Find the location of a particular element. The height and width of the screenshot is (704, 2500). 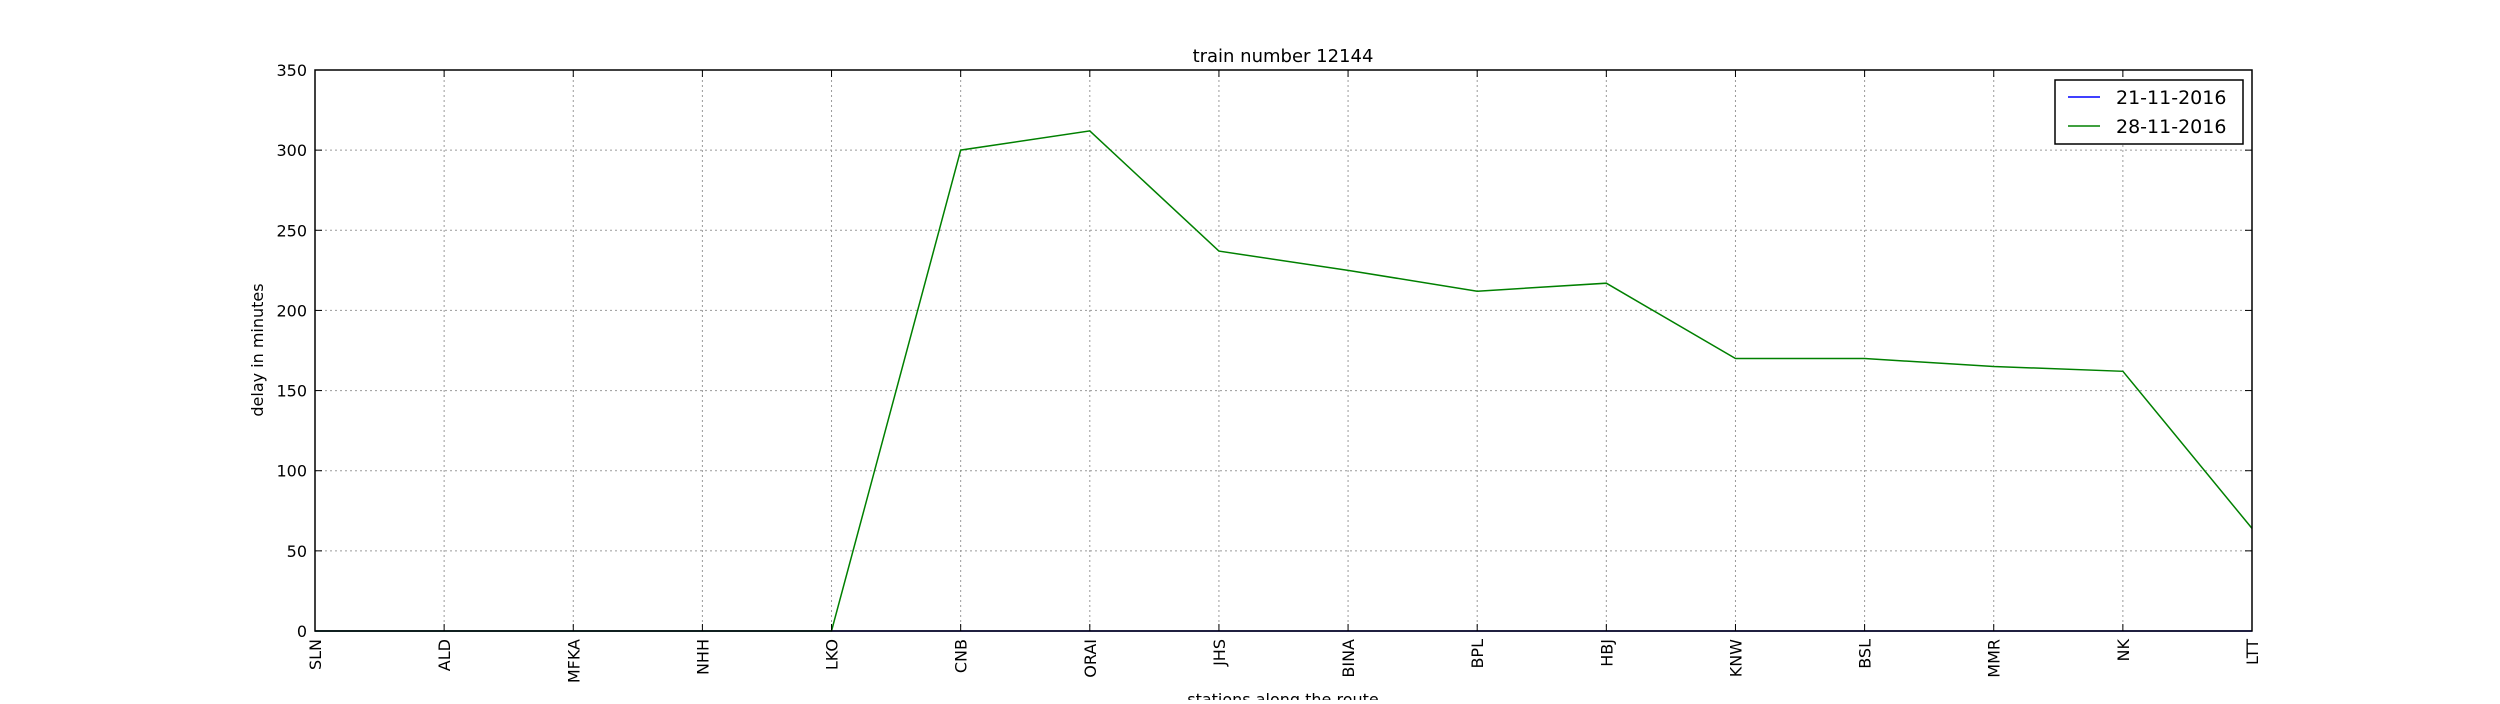

y-tick-label: 150 is located at coordinates (291, 391).